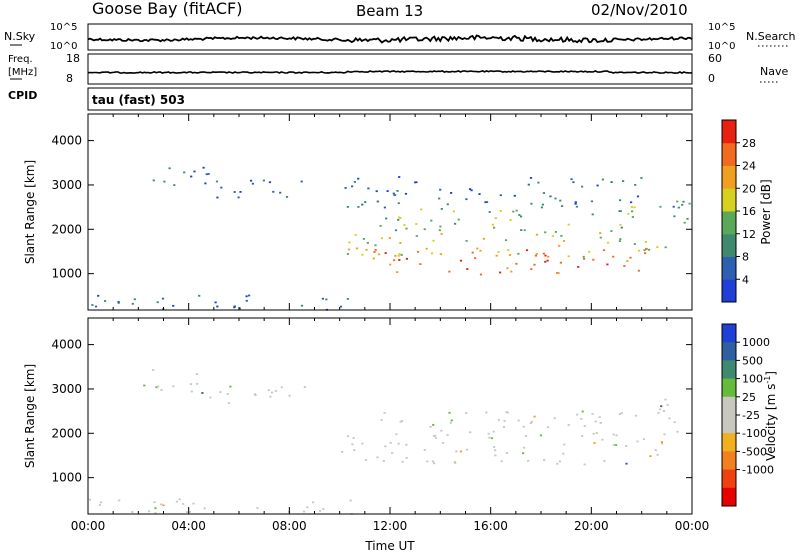 Image resolution: width=800 pixels, height=554 pixels. I want to click on colorbar-tick-label: 12, so click(749, 234).